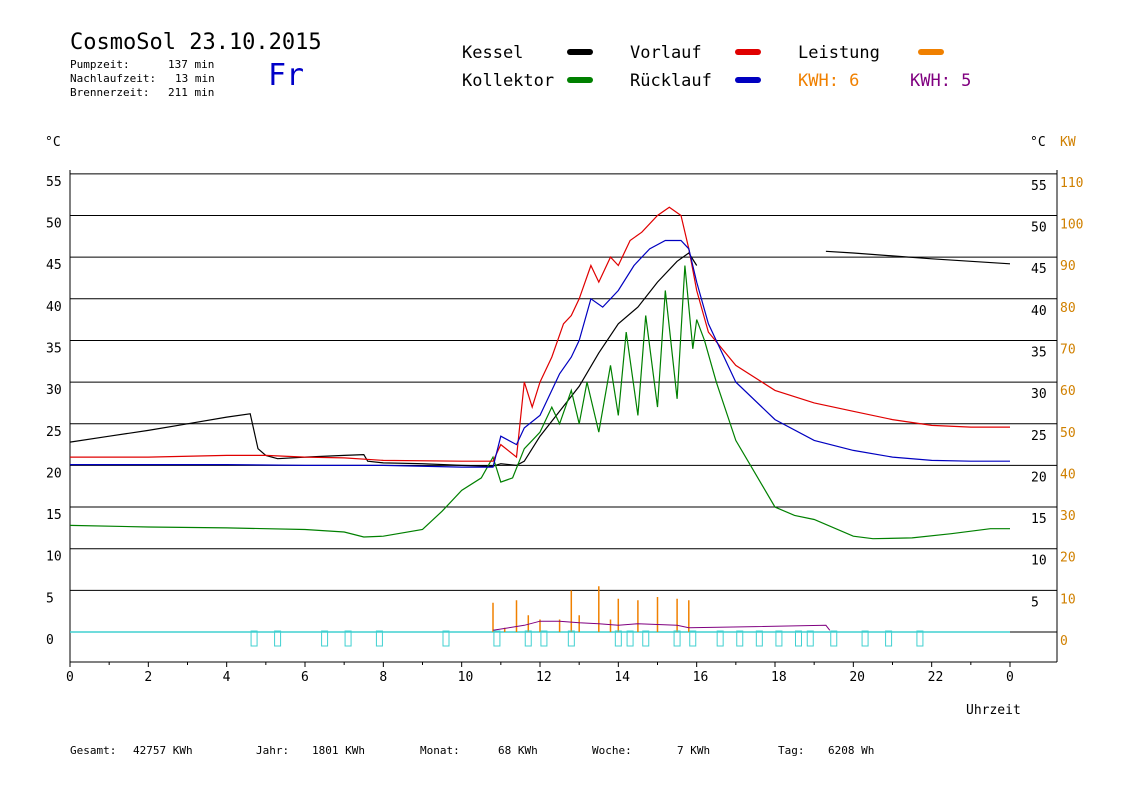  What do you see at coordinates (1039, 228) in the screenshot?
I see `y-tick-label-right: 50` at bounding box center [1039, 228].